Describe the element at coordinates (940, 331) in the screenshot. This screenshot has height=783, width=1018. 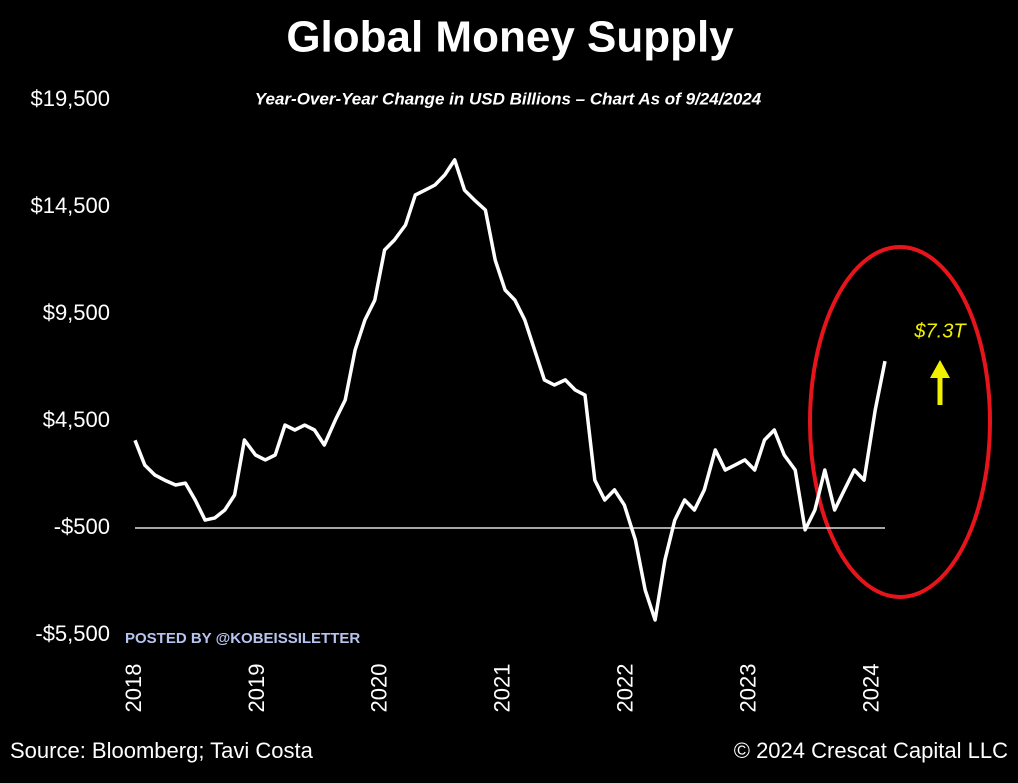
I see `annotation: $7.3T` at that location.